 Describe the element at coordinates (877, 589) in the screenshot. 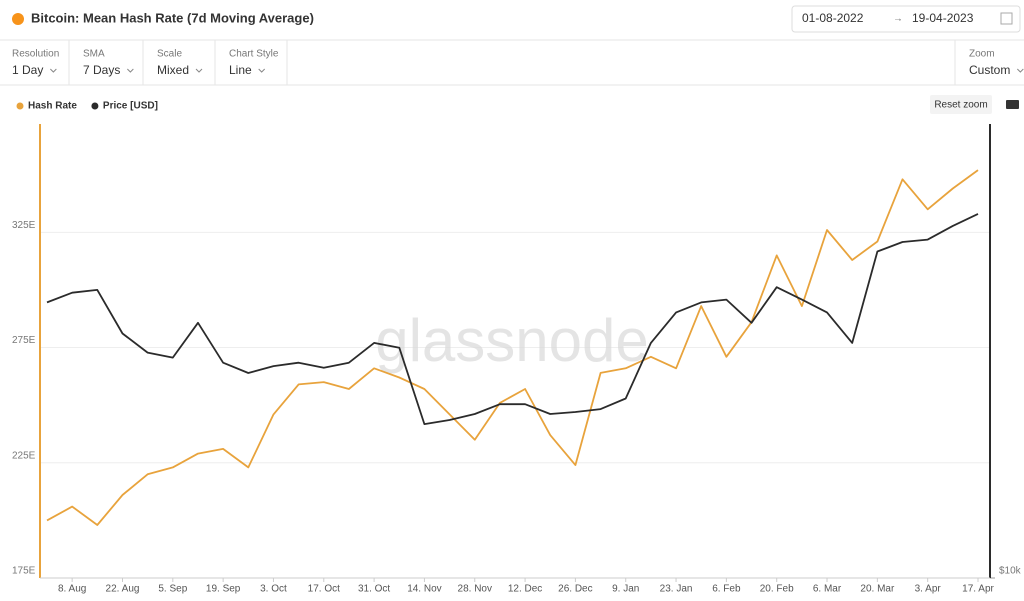

I see `x-tick-label: 20. Mar` at that location.